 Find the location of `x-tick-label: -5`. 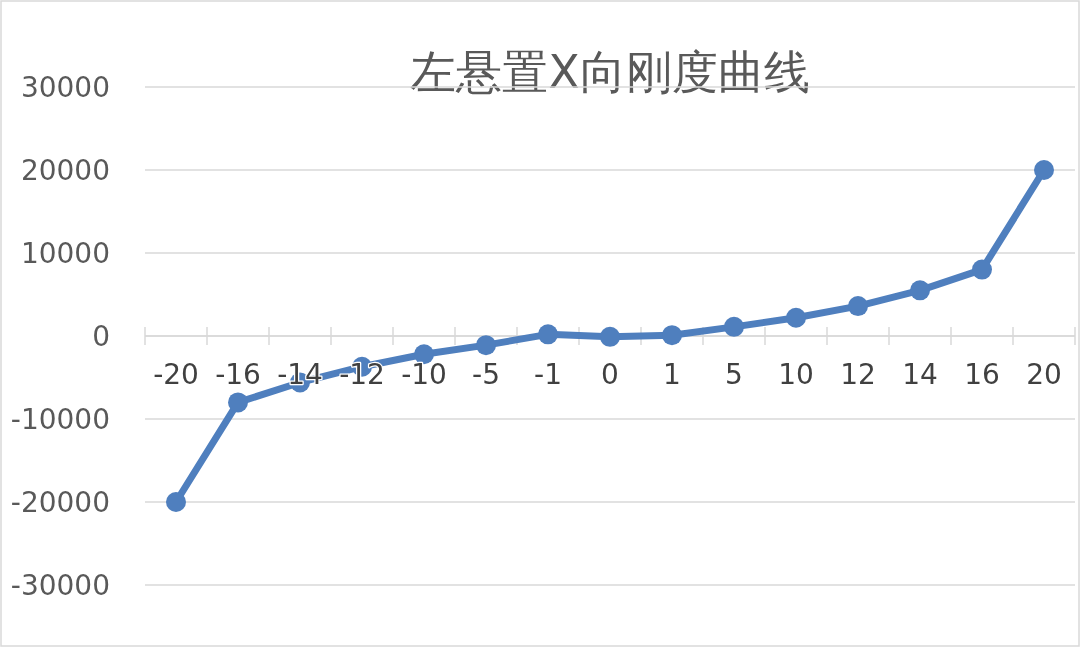

x-tick-label: -5 is located at coordinates (486, 374).